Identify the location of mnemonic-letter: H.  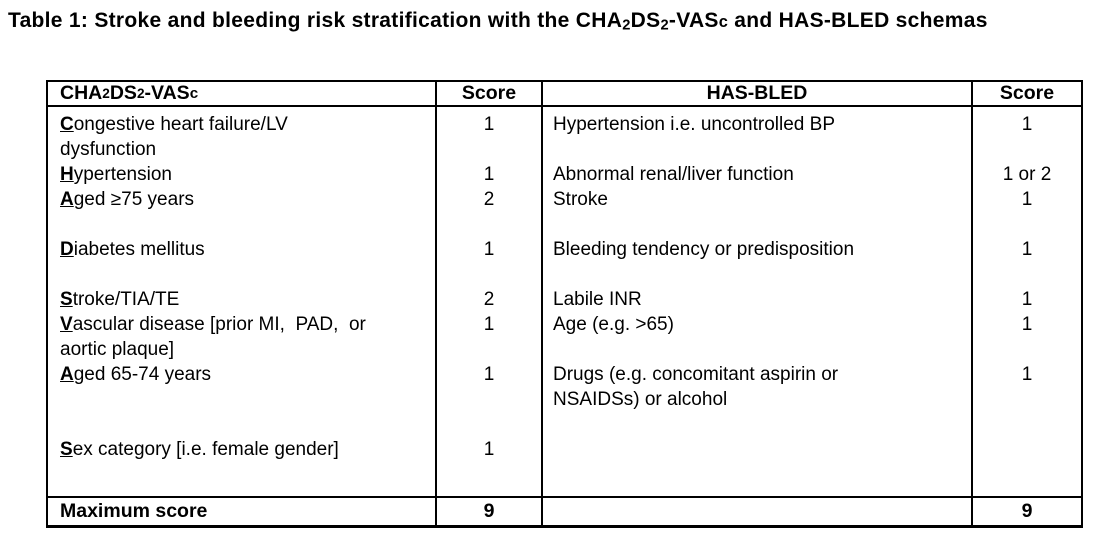
(67, 174).